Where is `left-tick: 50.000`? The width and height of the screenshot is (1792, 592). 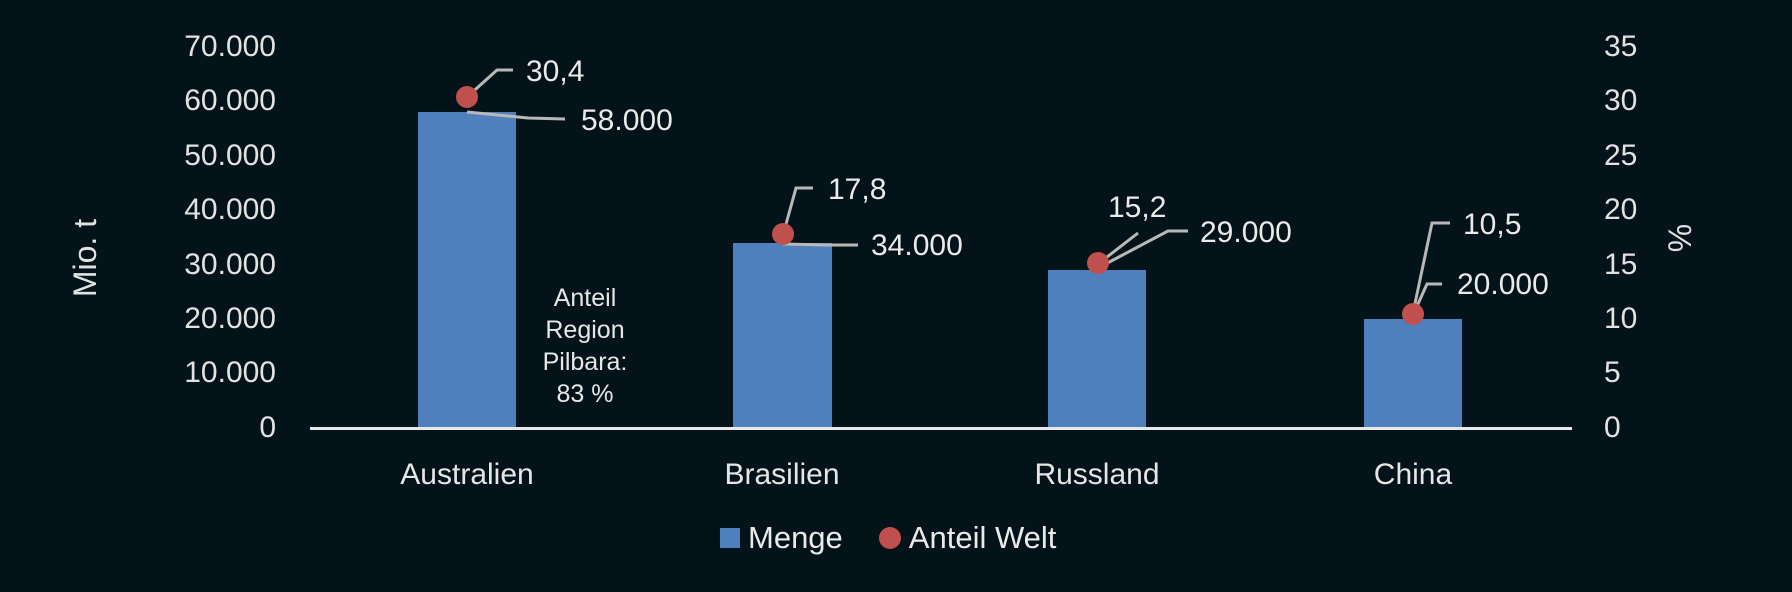
left-tick: 50.000 is located at coordinates (230, 155).